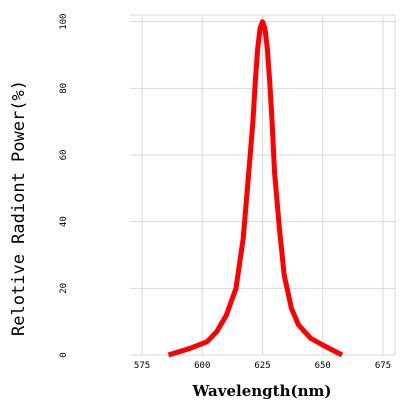 Image resolution: width=417 pixels, height=413 pixels. Describe the element at coordinates (64, 186) in the screenshot. I see `y-tick-labels: 0 20 40 60 80 100` at that location.